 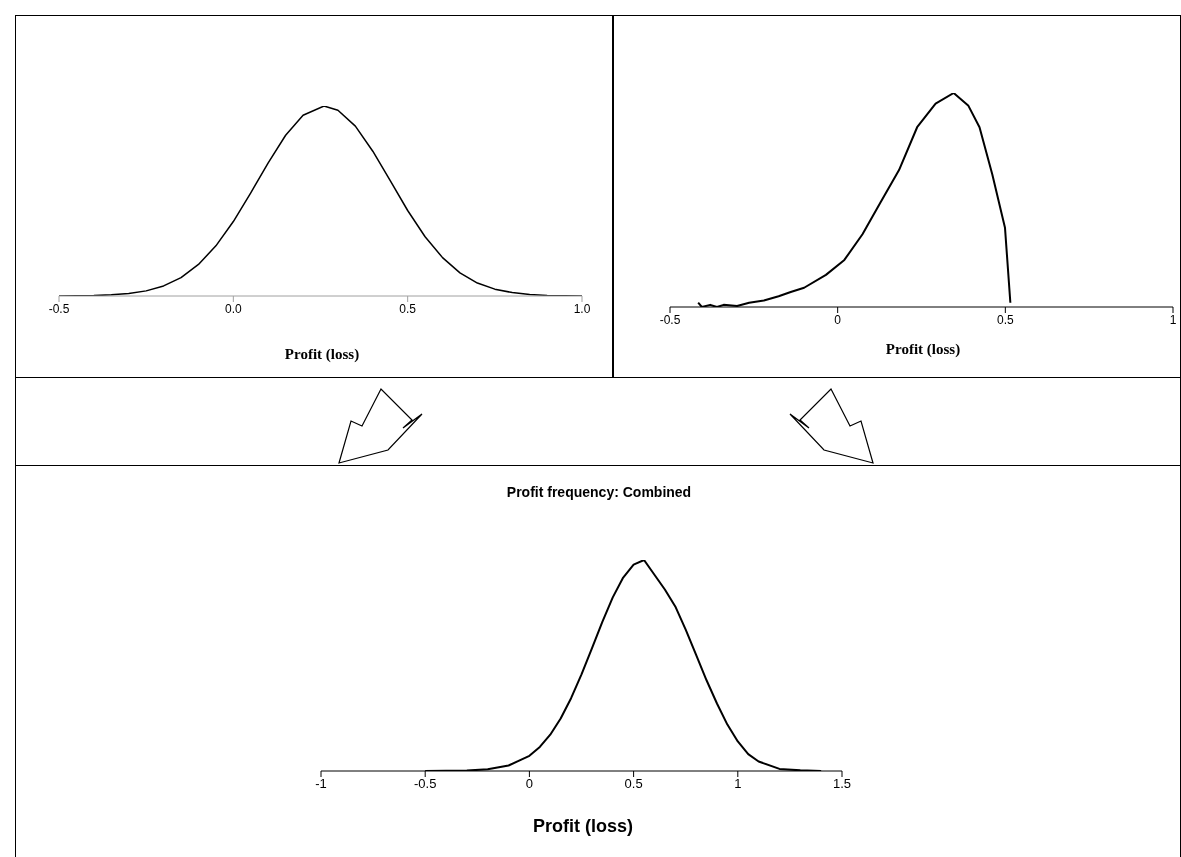 What do you see at coordinates (582, 308) in the screenshot?
I see `x-tick-label: 1.0` at bounding box center [582, 308].